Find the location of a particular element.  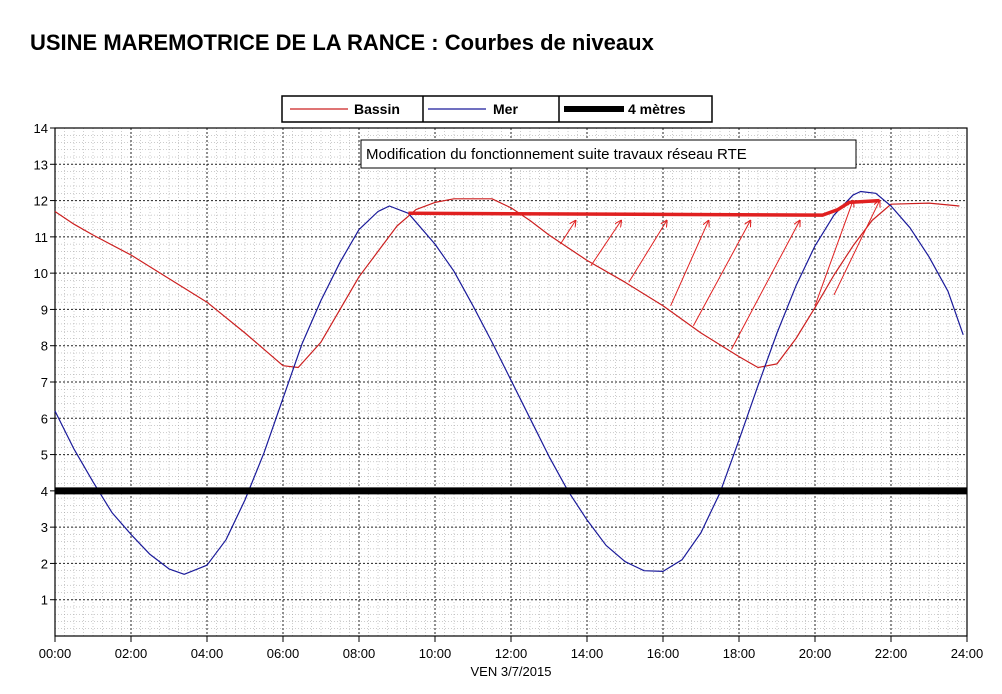

x-tick-label: 16:00 is located at coordinates (663, 653).